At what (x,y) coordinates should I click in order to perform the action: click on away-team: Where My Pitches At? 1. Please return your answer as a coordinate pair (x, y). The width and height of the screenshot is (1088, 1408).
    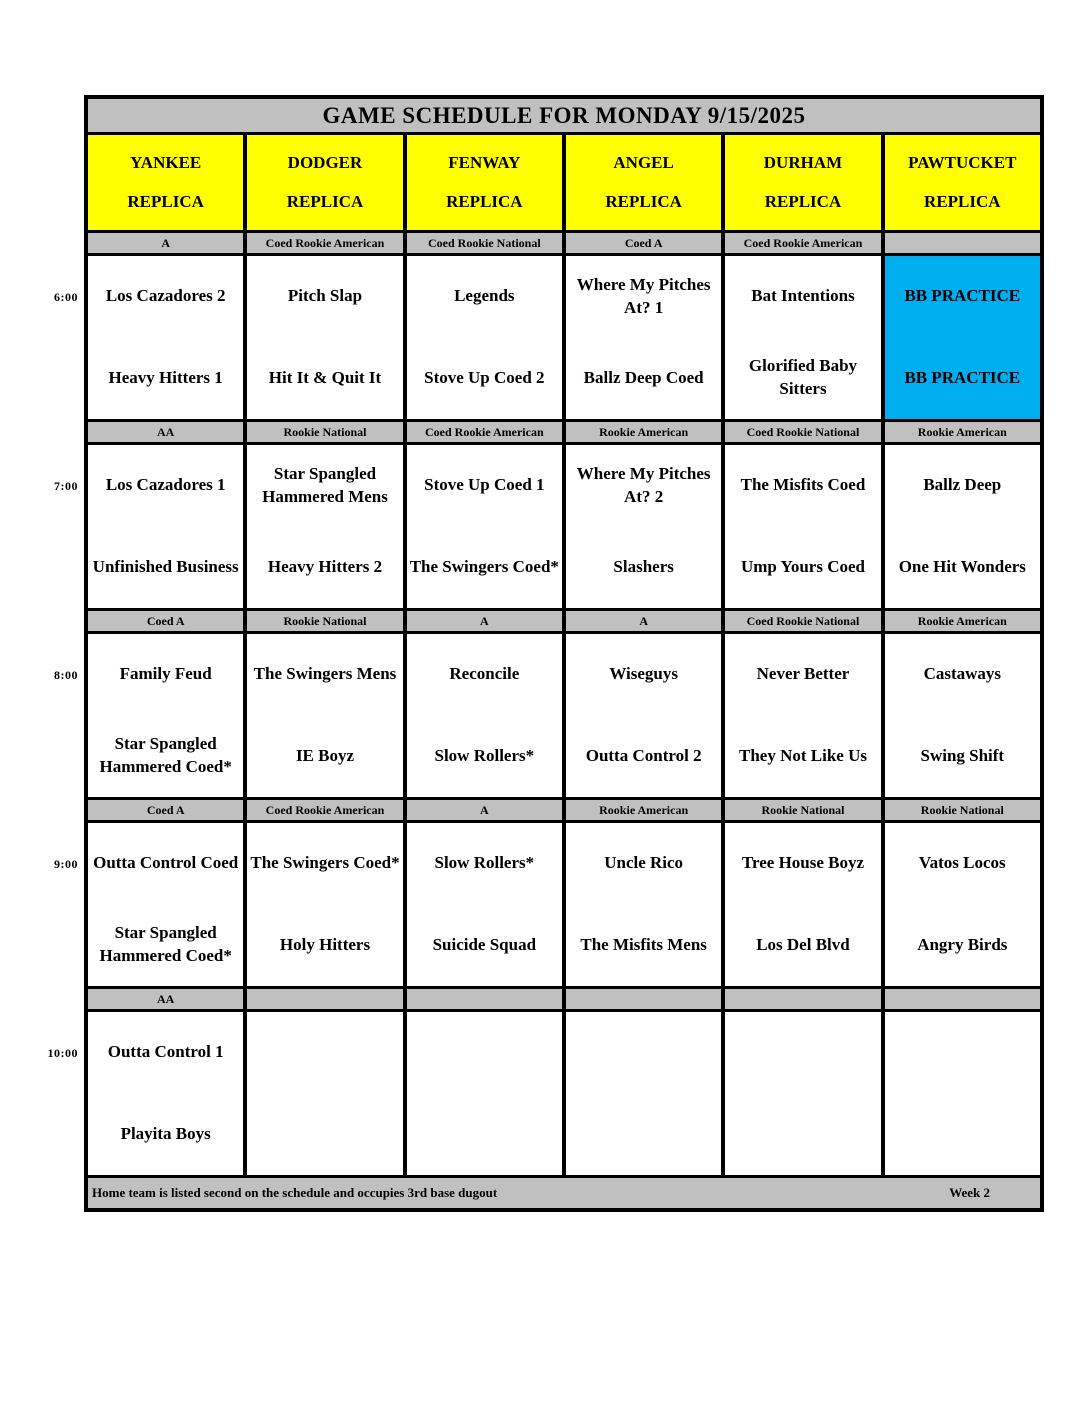
    Looking at the image, I should click on (643, 295).